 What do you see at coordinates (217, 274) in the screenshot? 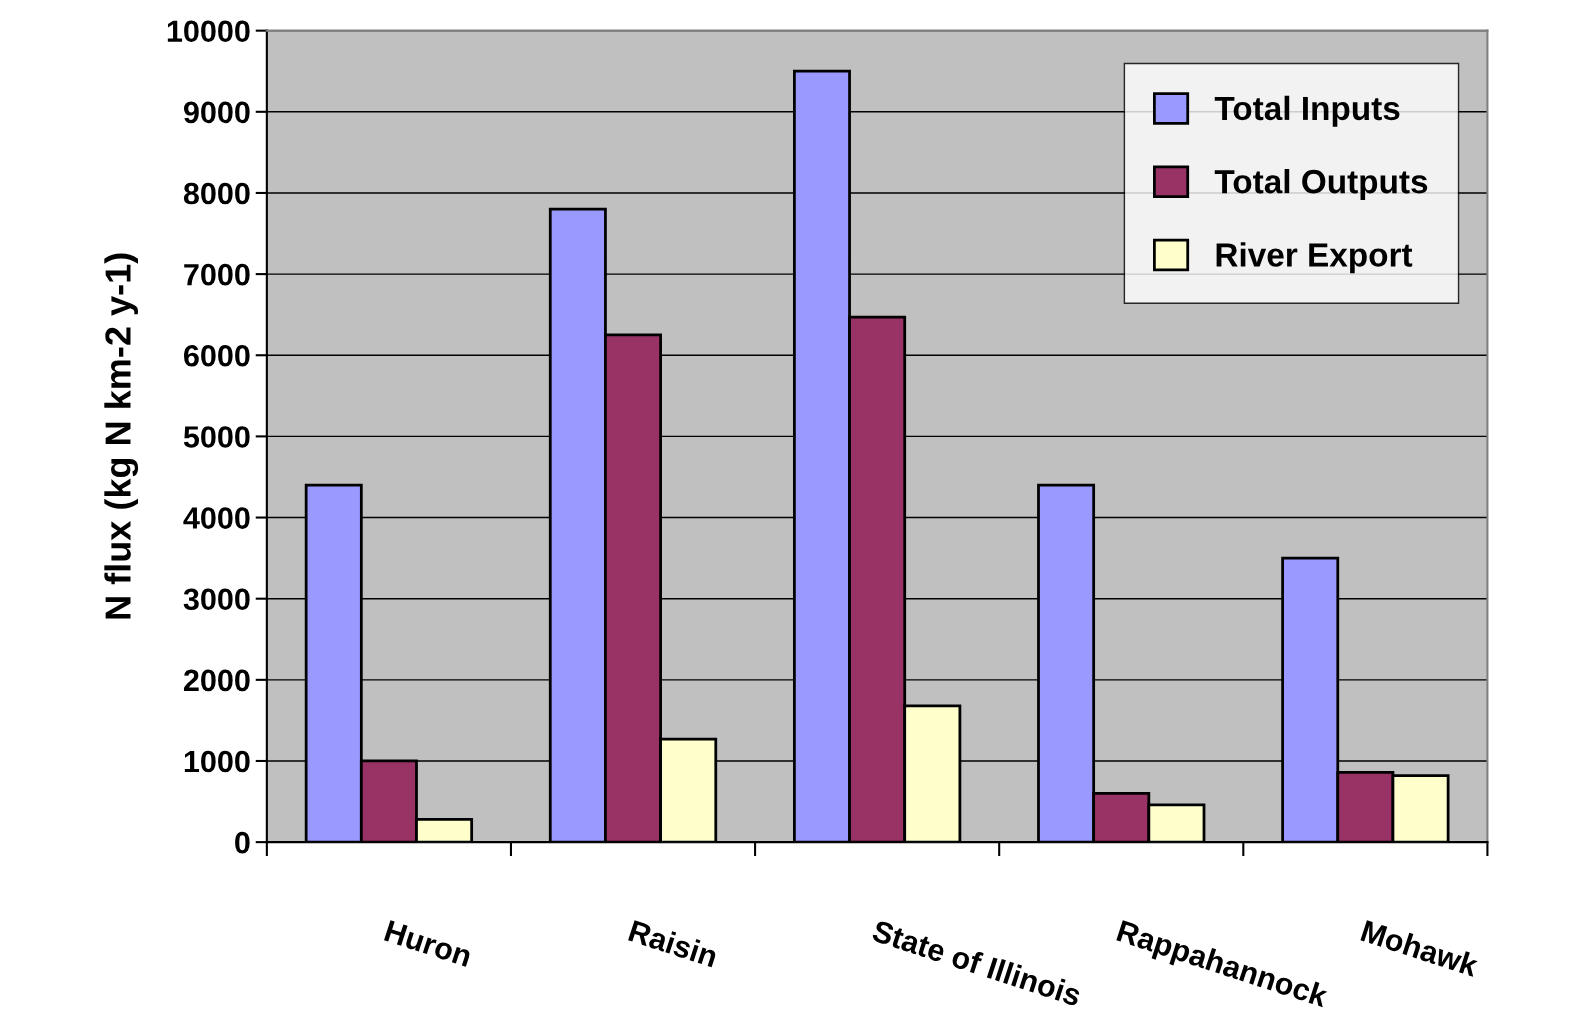
I see `y-tick-label: 7000` at bounding box center [217, 274].